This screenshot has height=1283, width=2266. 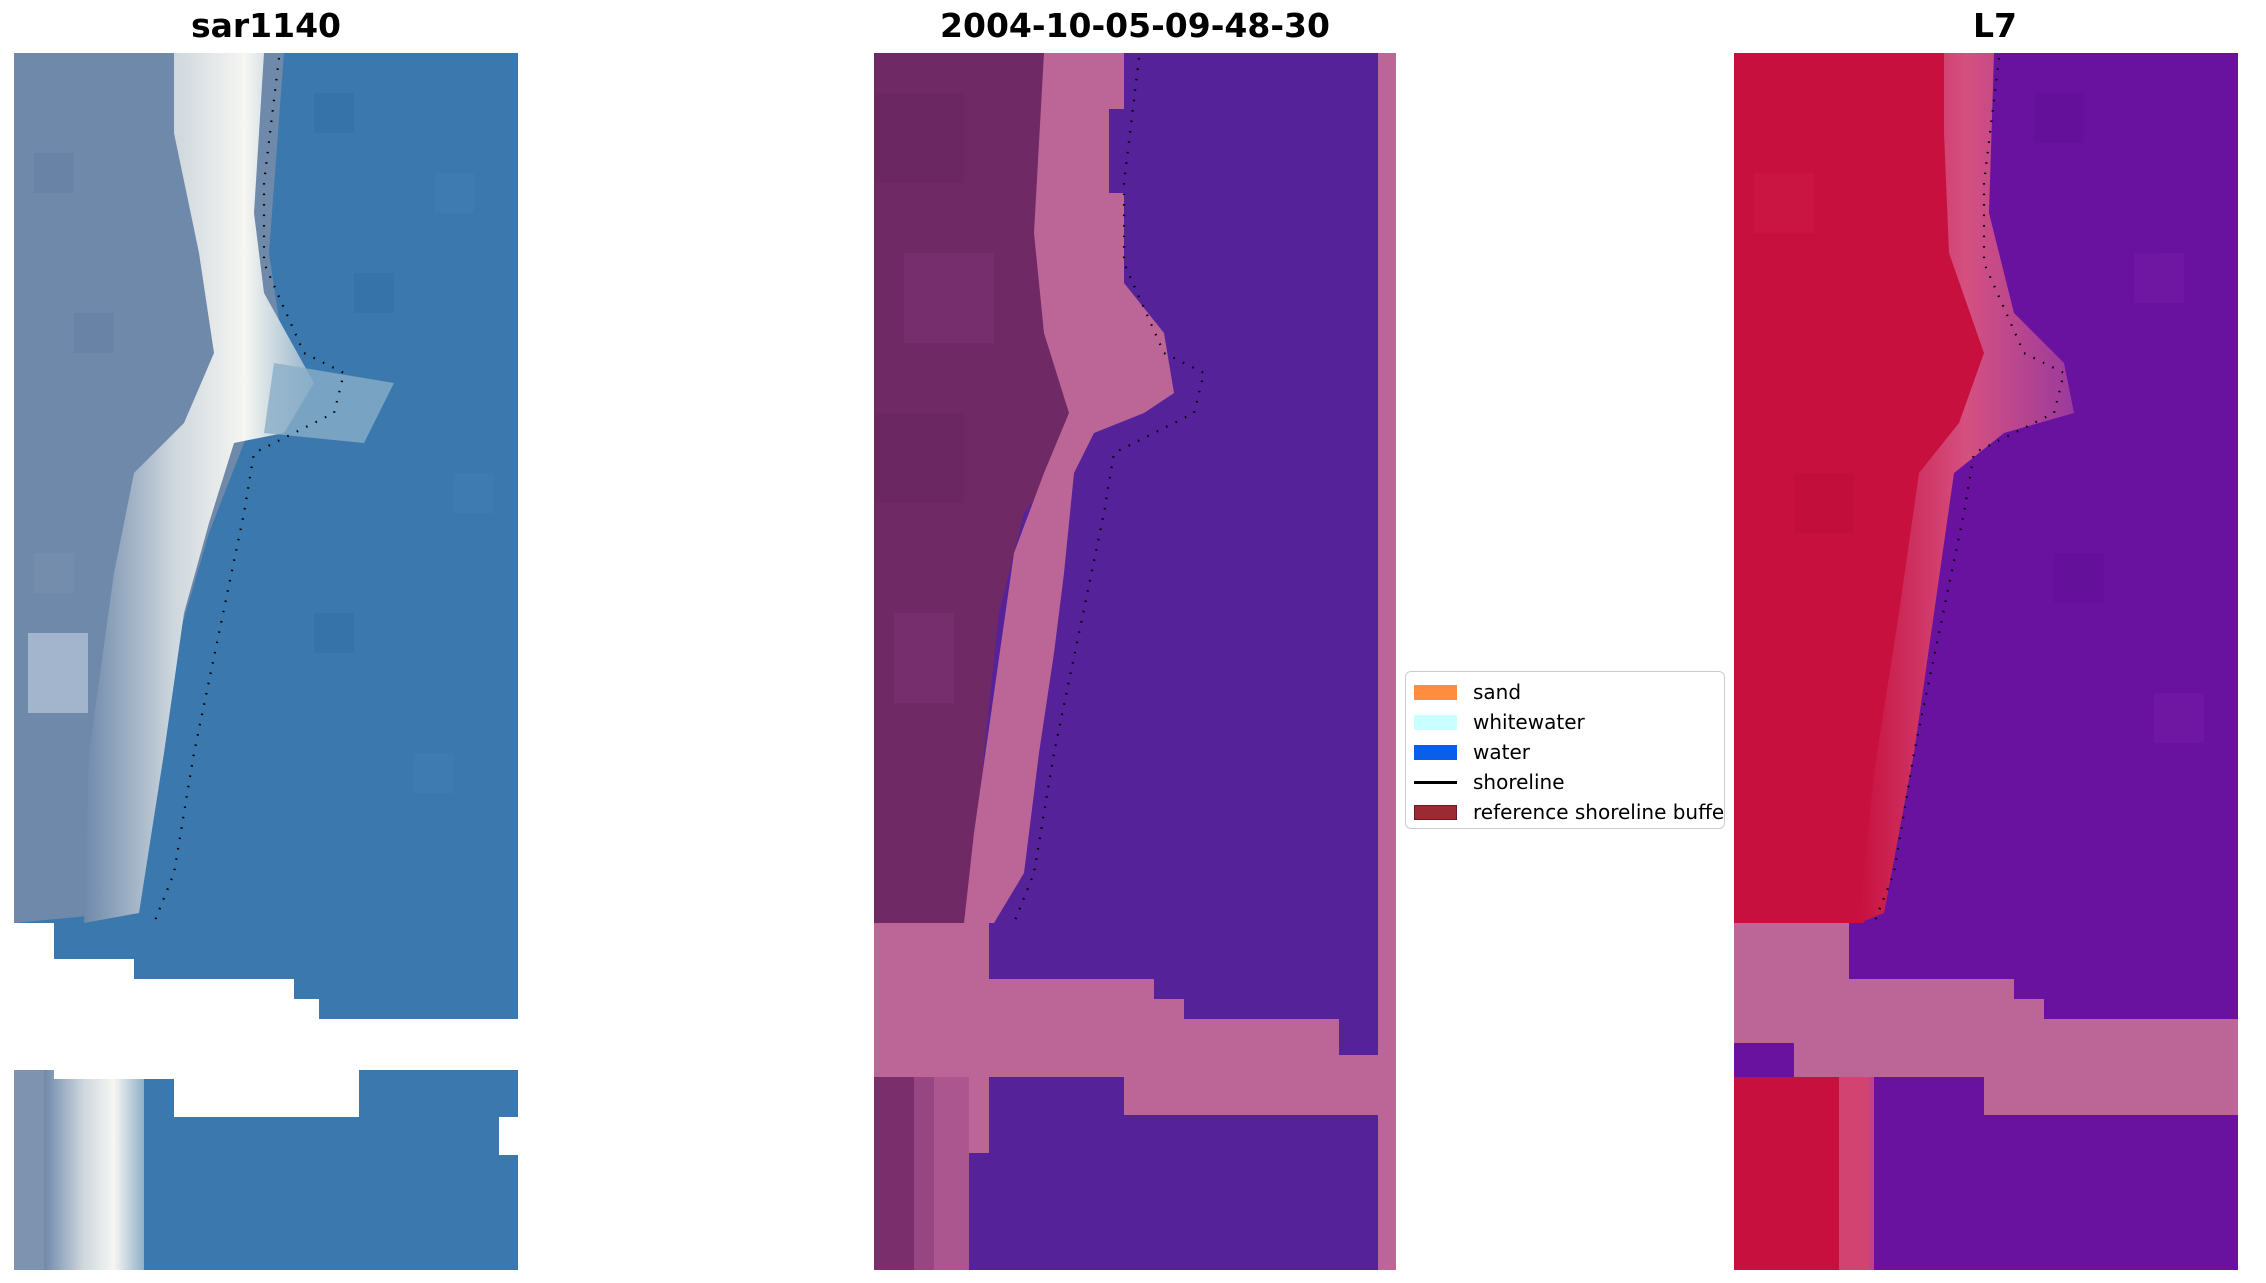 I want to click on legend-item-reference-buffer: reference shoreline buffer, so click(x=1569, y=812).